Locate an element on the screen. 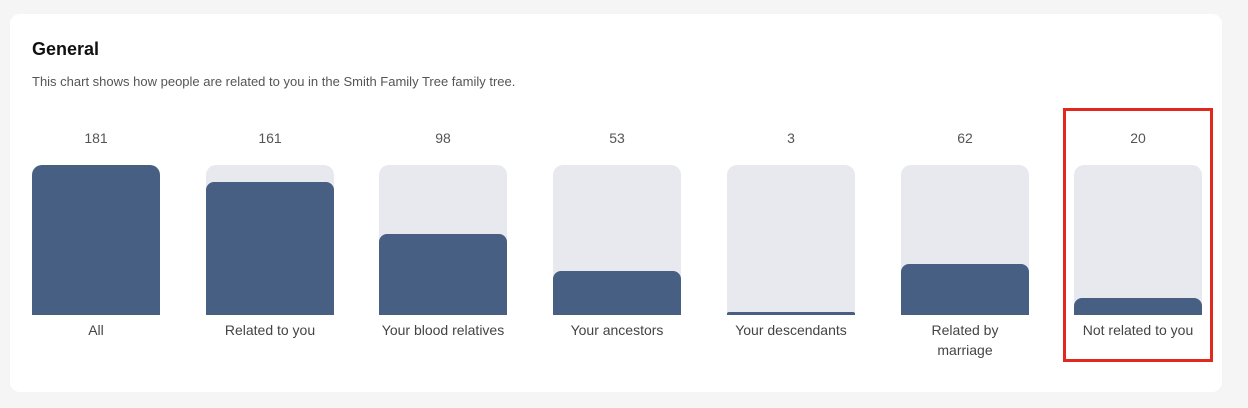 Image resolution: width=1248 pixels, height=408 pixels. bar-column: 181 All is located at coordinates (96, 203).